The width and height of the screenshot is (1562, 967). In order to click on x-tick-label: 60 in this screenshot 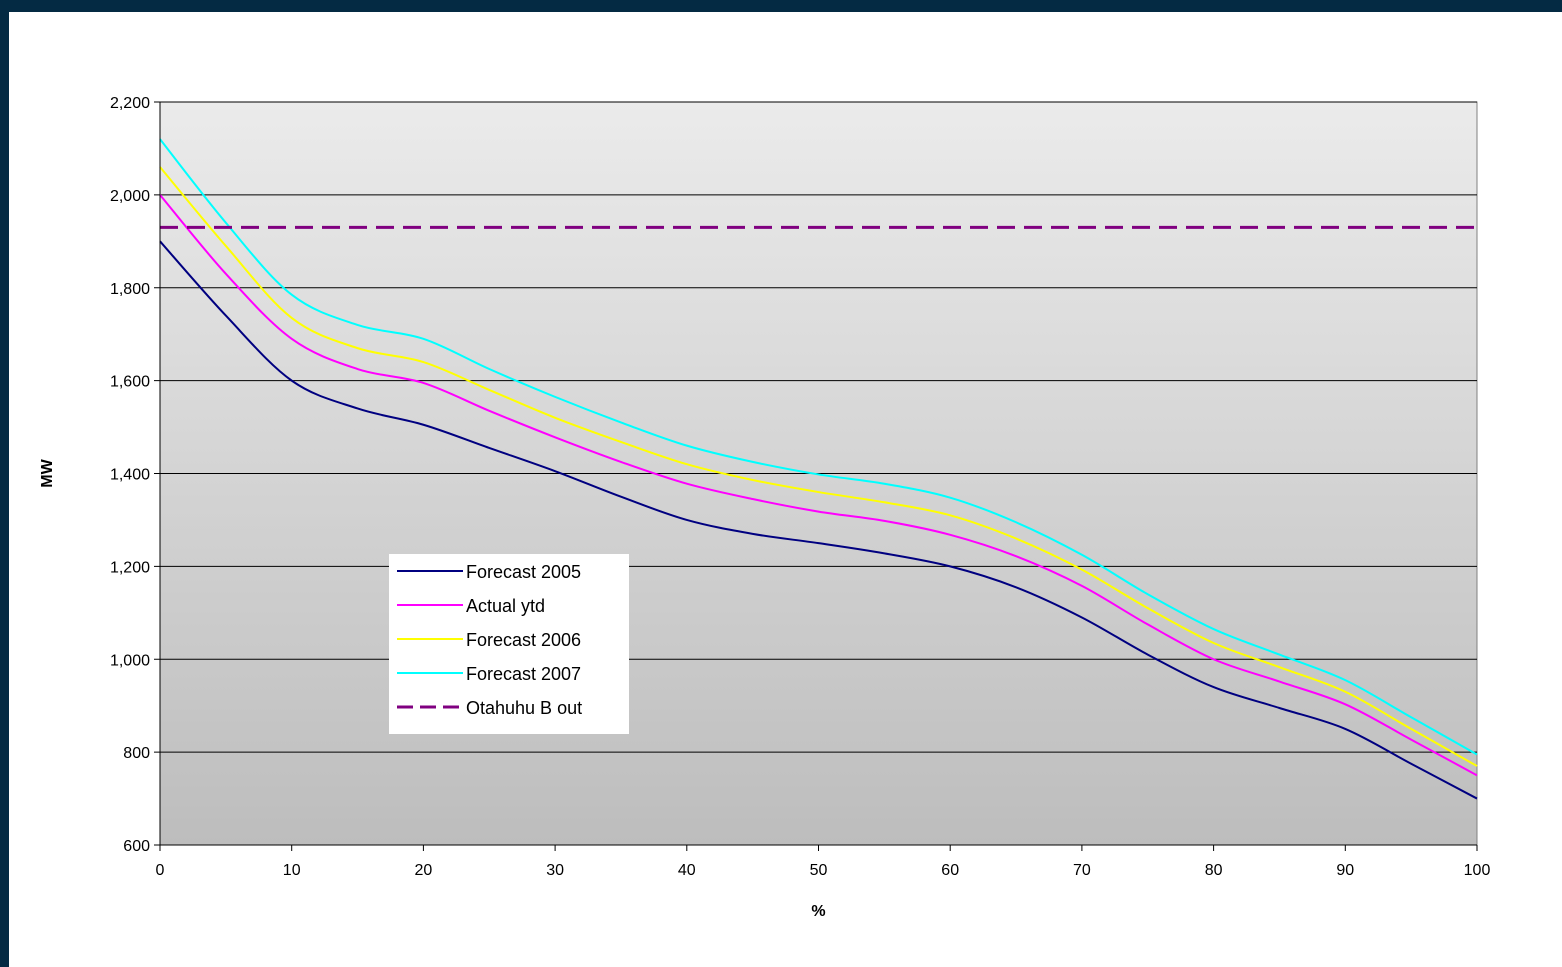, I will do `click(950, 870)`.